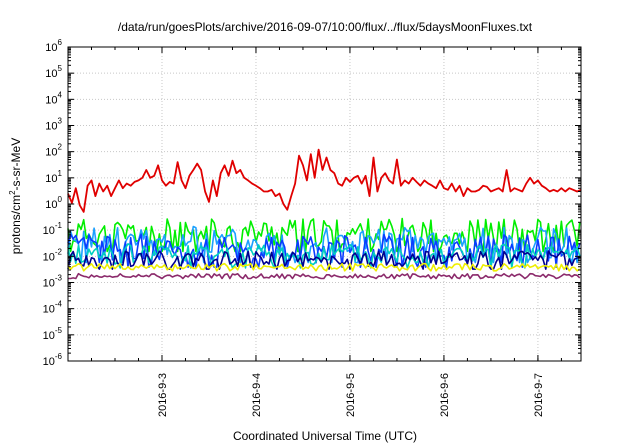  Describe the element at coordinates (60, 121) in the screenshot. I see `y-tick-exponent: 3` at that location.